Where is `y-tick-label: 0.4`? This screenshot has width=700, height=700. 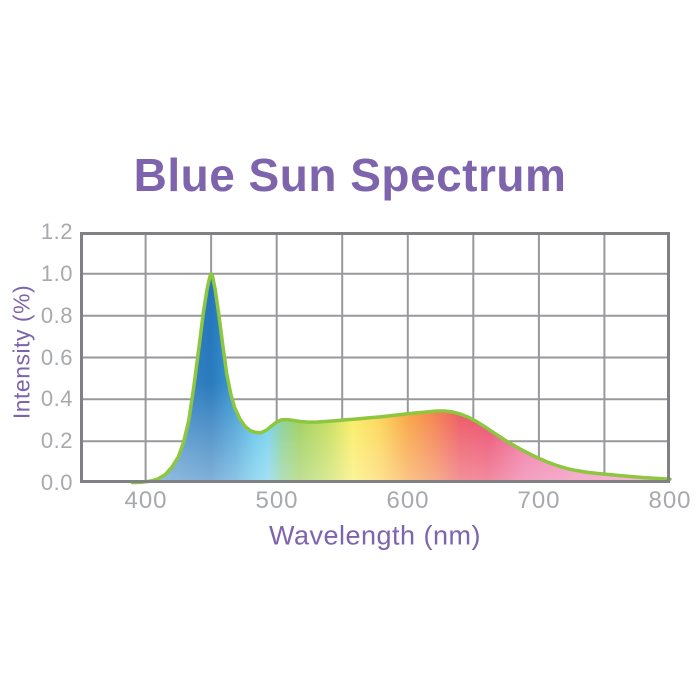
y-tick-label: 0.4 is located at coordinates (56, 398).